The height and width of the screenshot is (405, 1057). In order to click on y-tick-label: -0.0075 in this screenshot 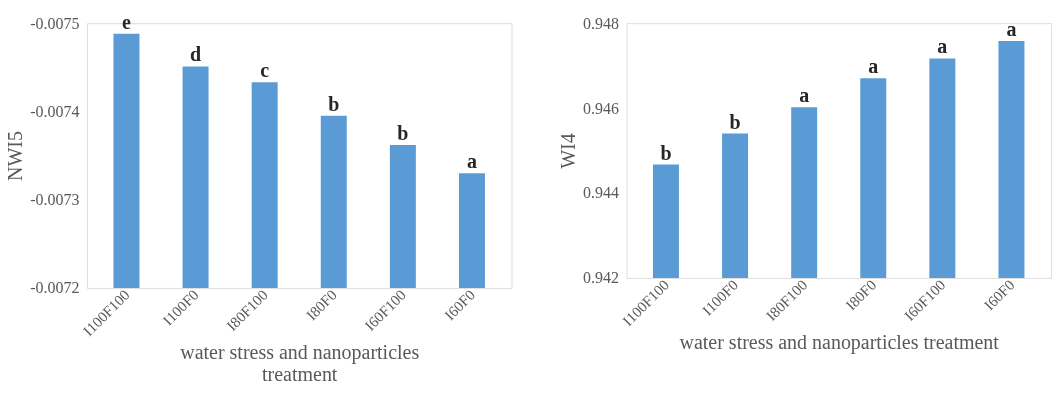, I will do `click(55, 23)`.